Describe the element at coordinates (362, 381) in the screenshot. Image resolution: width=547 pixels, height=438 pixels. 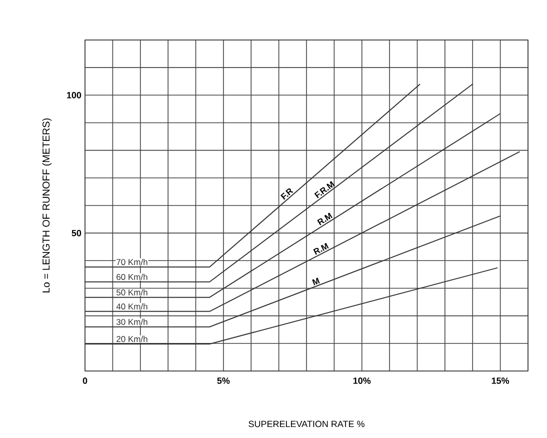
I see `x-tick-label: 10%` at that location.